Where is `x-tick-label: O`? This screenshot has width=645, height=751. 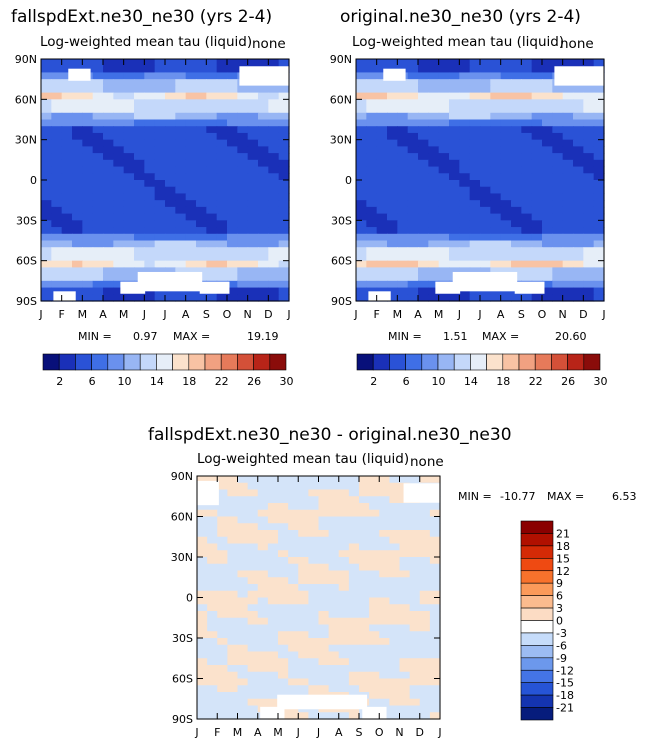
x-tick-label: O is located at coordinates (227, 314).